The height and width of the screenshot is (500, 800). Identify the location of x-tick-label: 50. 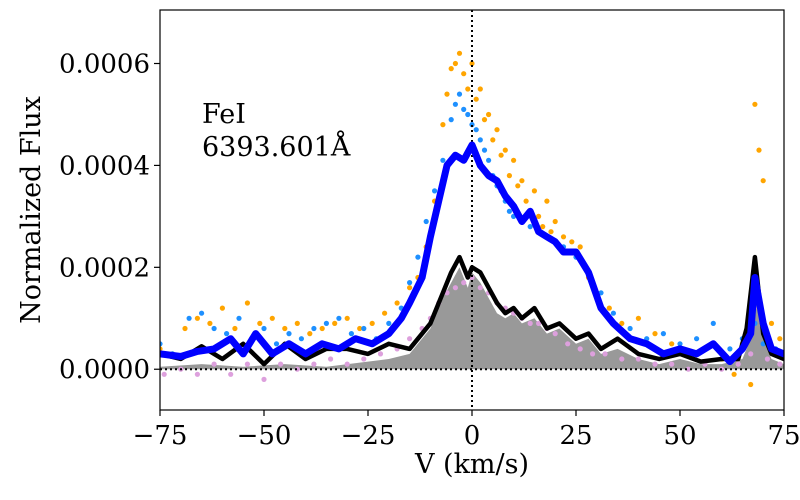
(679, 436).